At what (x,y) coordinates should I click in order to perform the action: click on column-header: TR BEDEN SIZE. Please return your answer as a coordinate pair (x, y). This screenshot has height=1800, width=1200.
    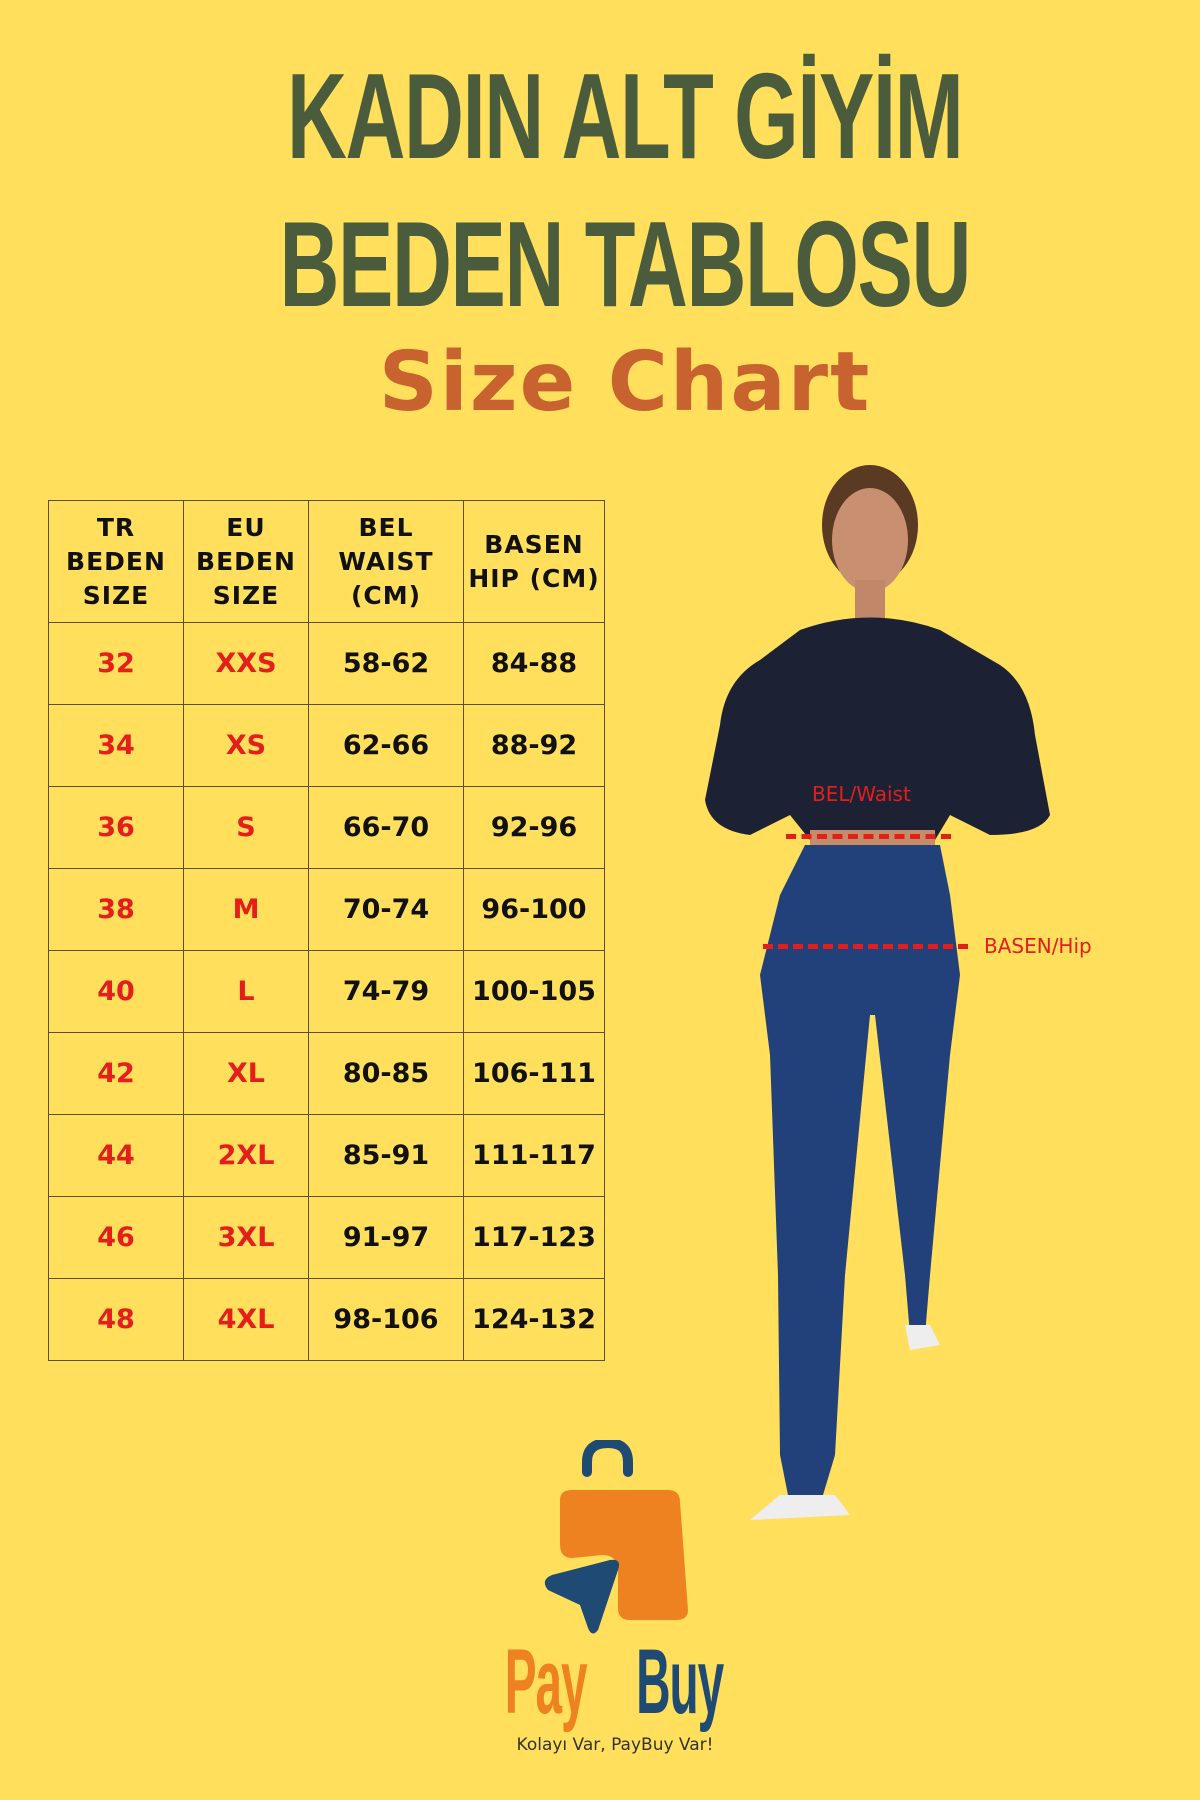
    Looking at the image, I should click on (116, 561).